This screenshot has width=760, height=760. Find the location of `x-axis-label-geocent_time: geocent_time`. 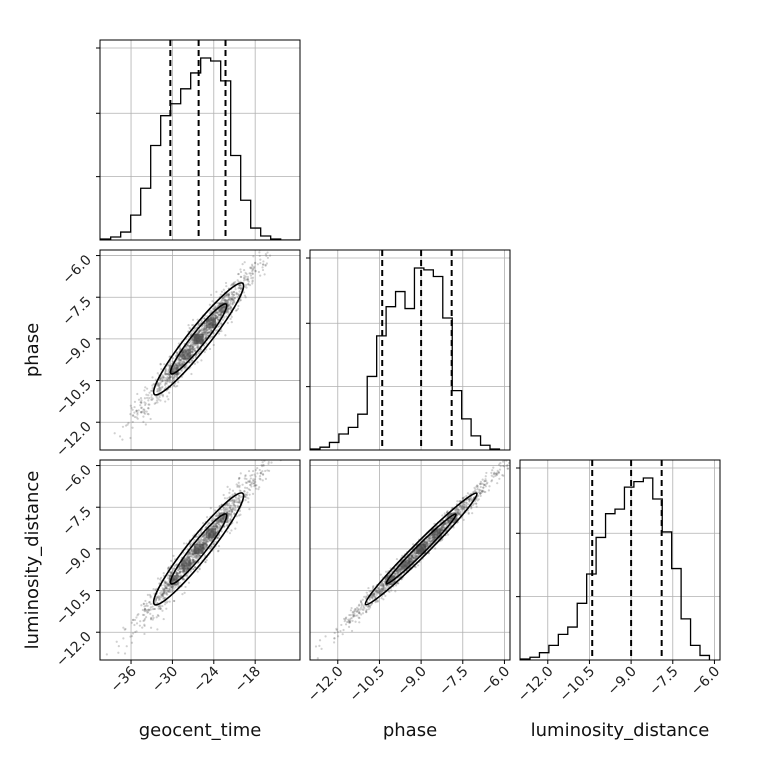

x-axis-label-geocent_time: geocent_time is located at coordinates (200, 730).